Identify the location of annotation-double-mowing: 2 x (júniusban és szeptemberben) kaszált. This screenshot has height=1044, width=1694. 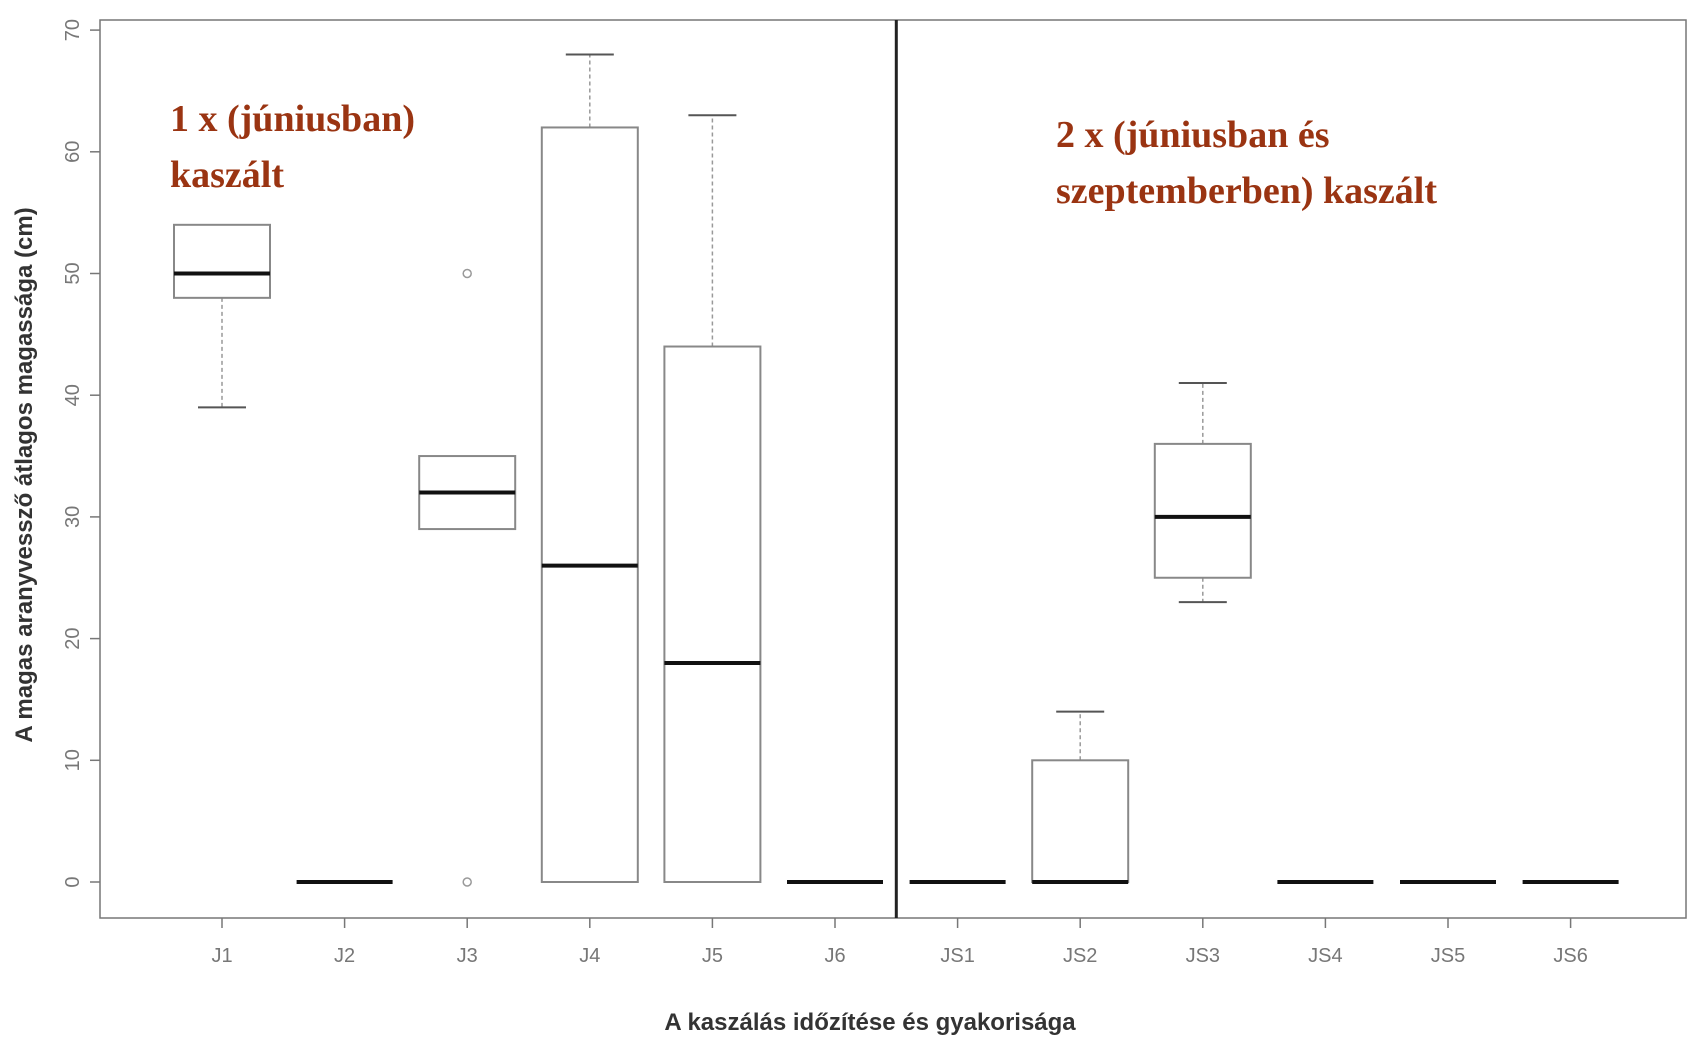
(1246, 163).